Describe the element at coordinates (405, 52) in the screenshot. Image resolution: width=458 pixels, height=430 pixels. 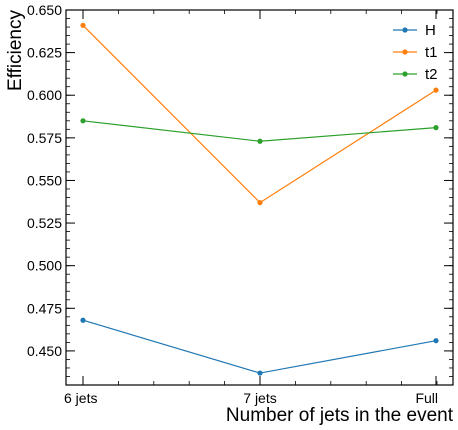
I see `legend-marker-t1` at that location.